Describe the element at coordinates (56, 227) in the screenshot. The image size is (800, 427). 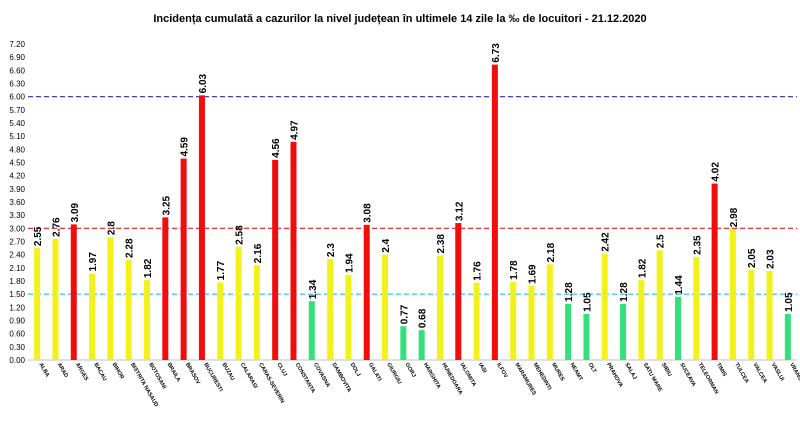
I see `data-label: 2.76` at that location.